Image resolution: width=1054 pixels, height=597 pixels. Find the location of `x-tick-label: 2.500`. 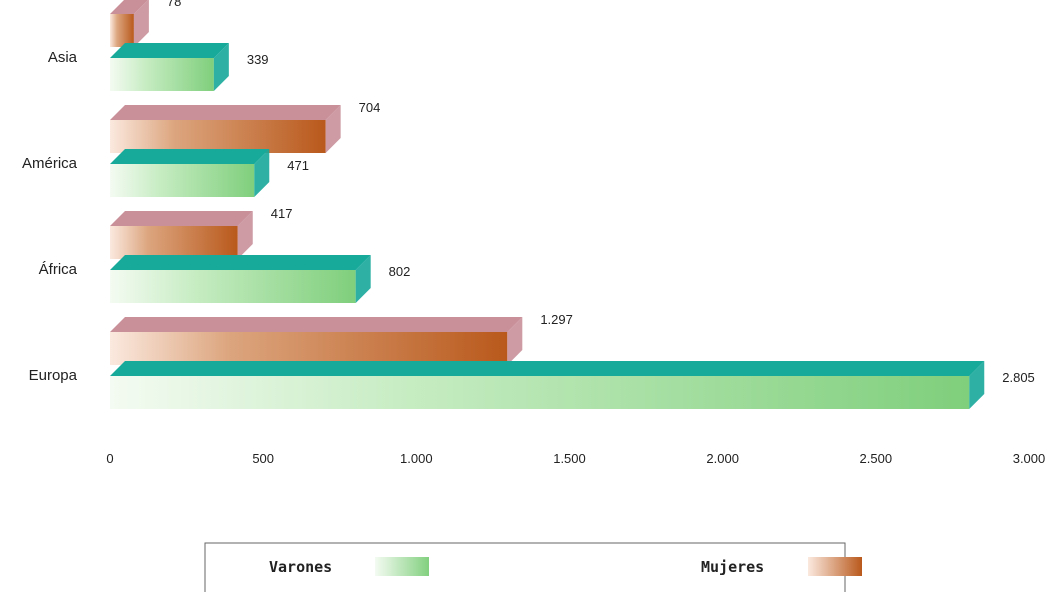

x-tick-label: 2.500 is located at coordinates (876, 458).